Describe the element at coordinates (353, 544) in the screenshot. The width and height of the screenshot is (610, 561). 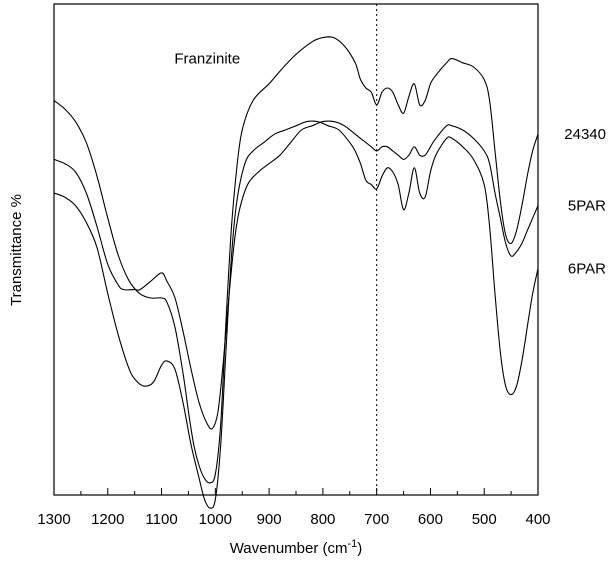
I see `x-axis-title-superscript: -1` at that location.